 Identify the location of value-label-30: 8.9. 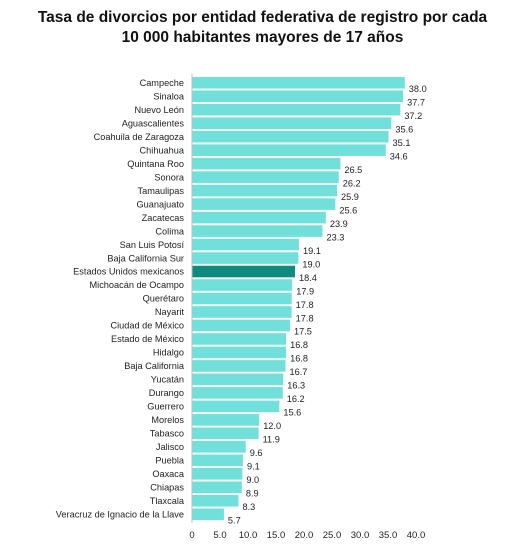
(252, 494).